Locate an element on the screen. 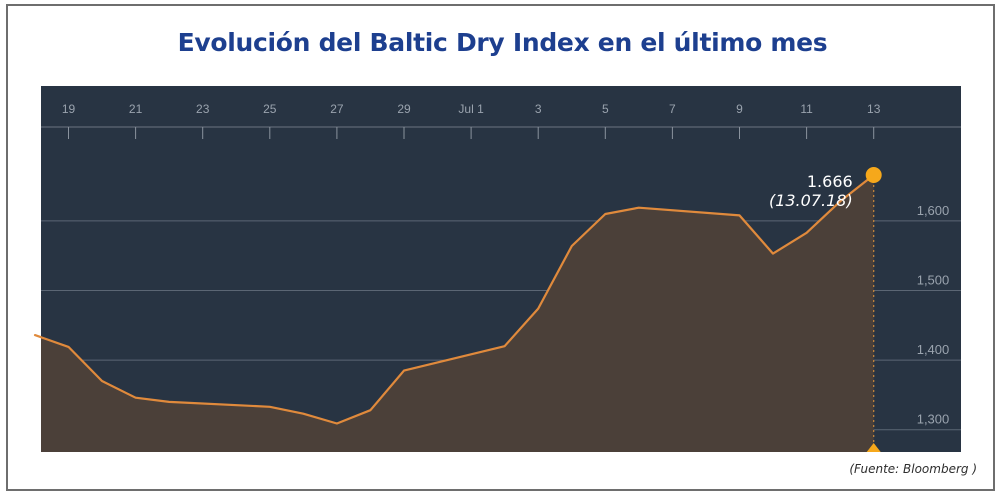 This screenshot has width=1005, height=503. y-tick-label: 1,300 is located at coordinates (933, 419).